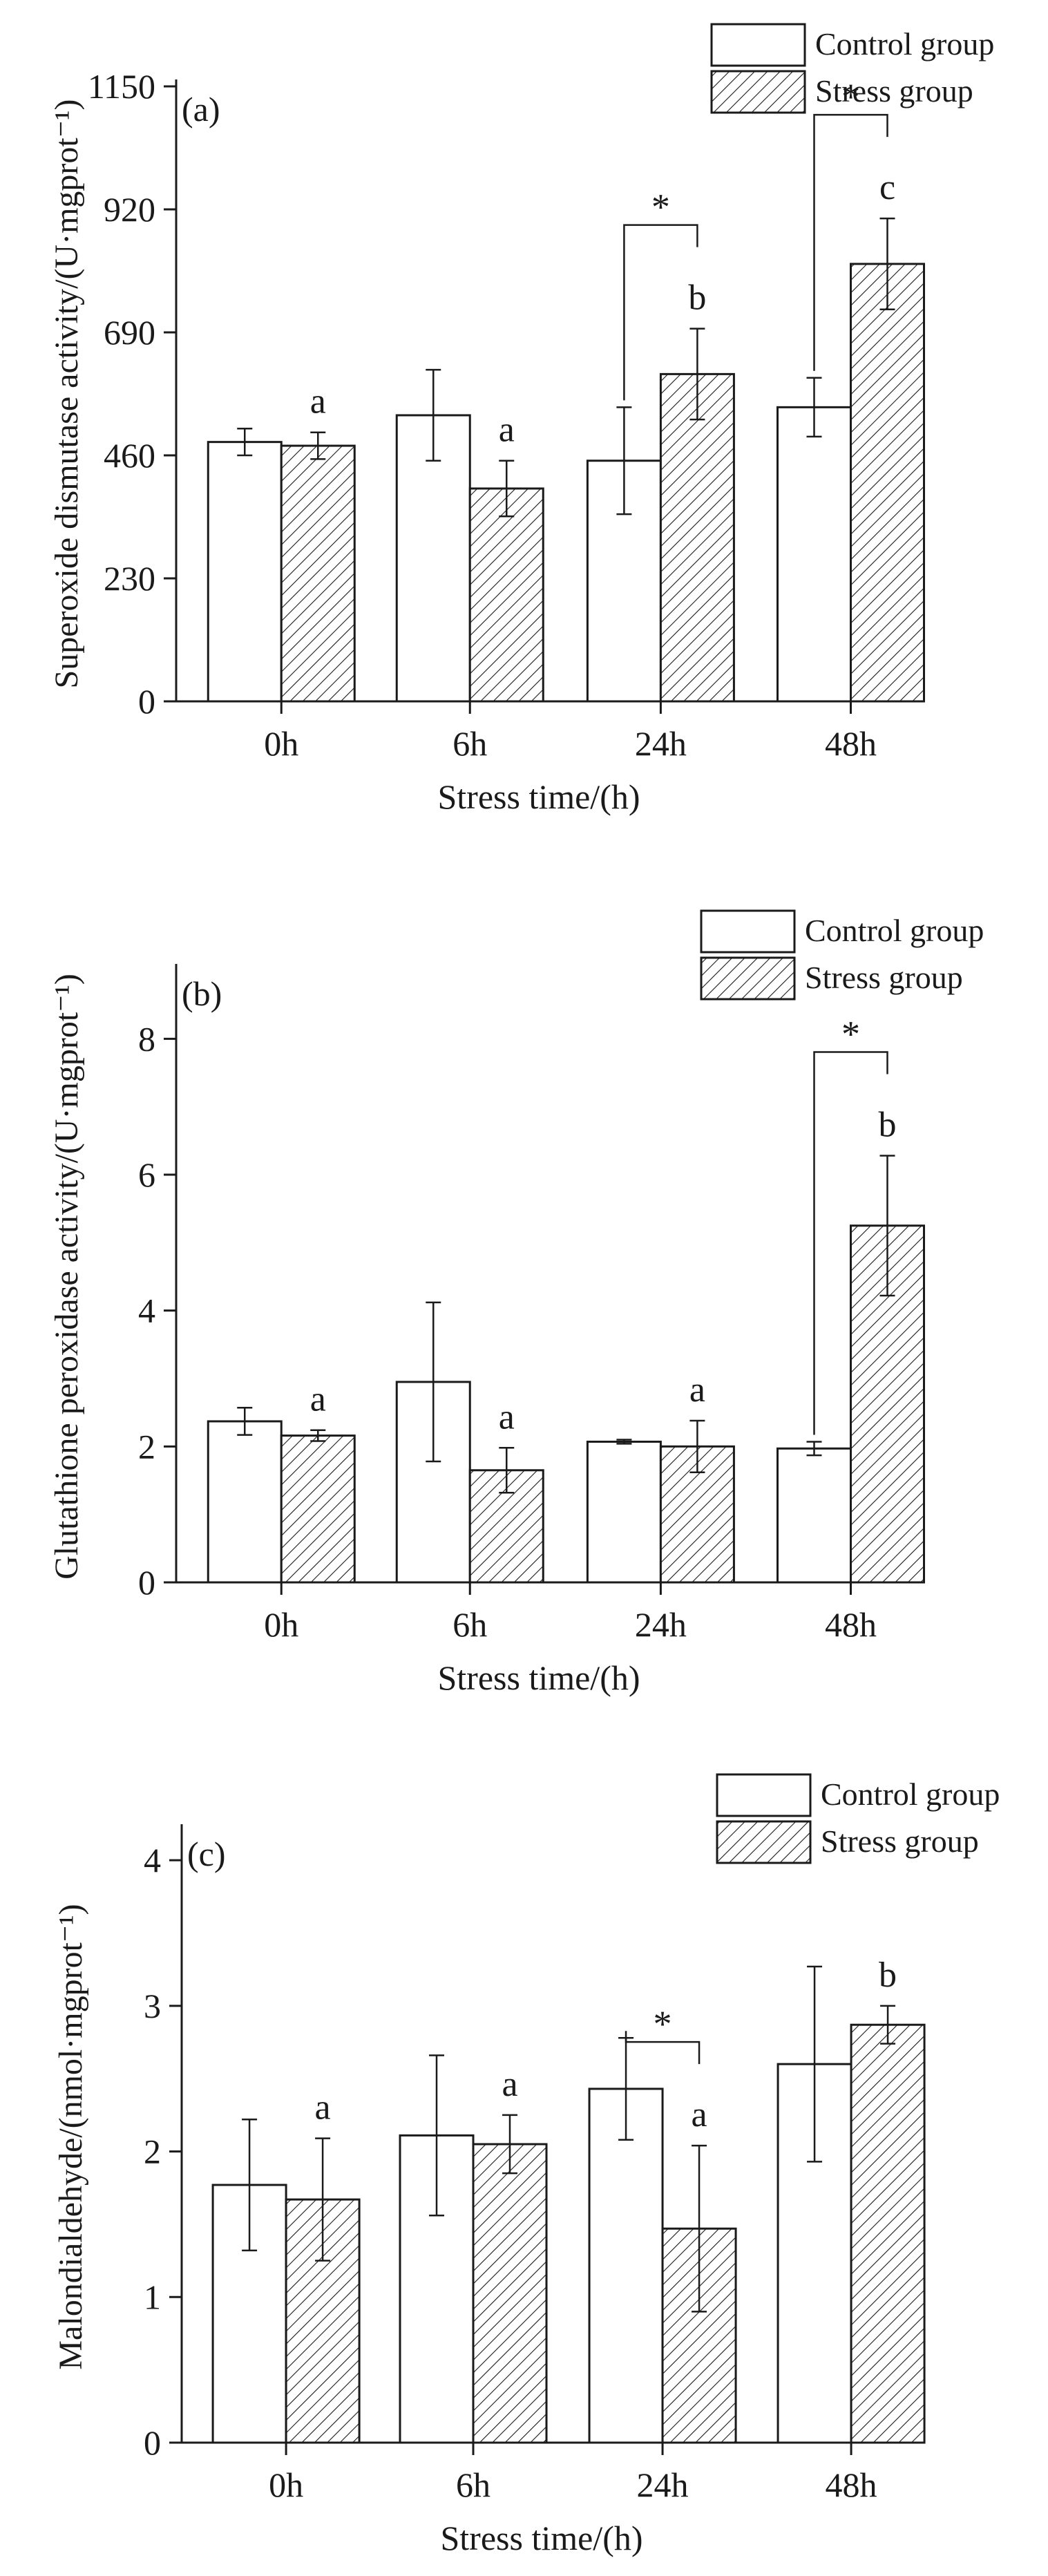  I want to click on legend-swatch-stress, so click(748, 978).